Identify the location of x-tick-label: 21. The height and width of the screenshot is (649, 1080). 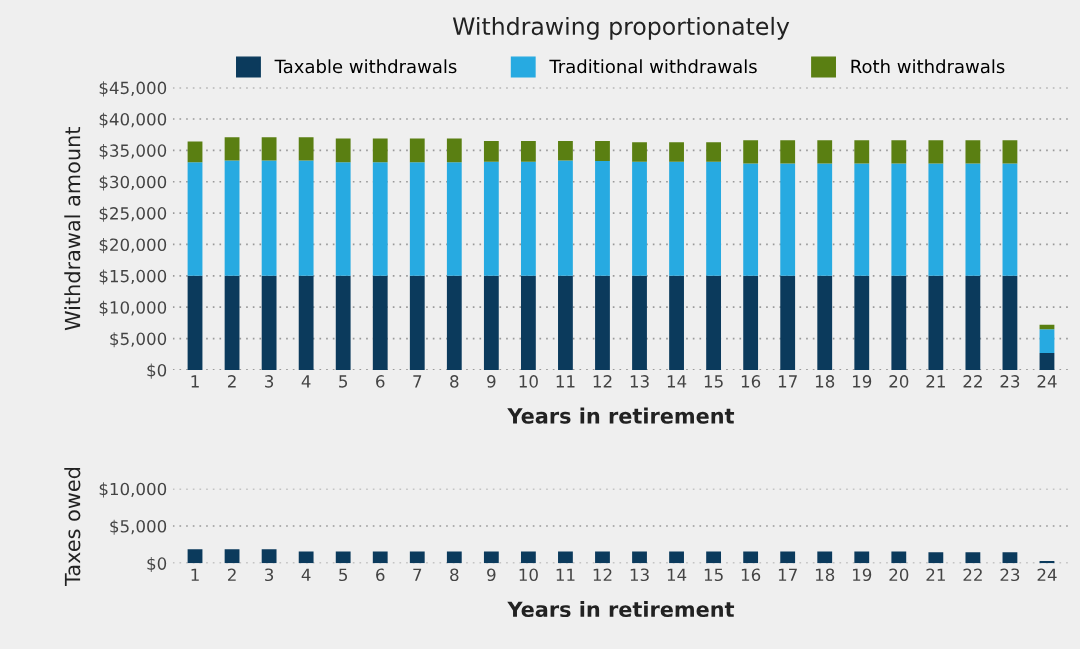
(935, 381).